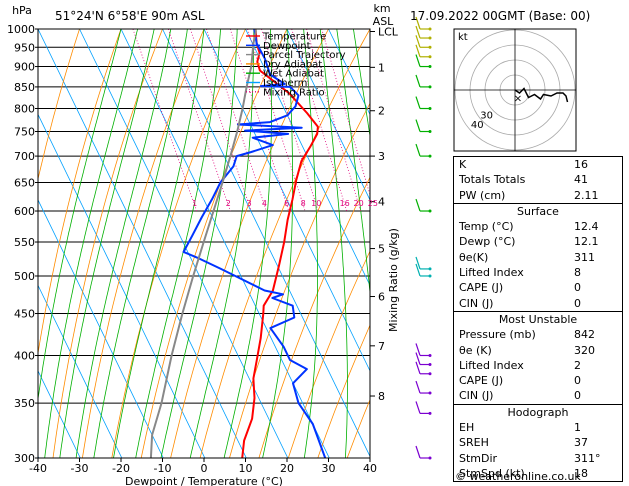 This screenshot has width=629, height=486. I want to click on pressure-tick-label: 950, so click(24, 47).